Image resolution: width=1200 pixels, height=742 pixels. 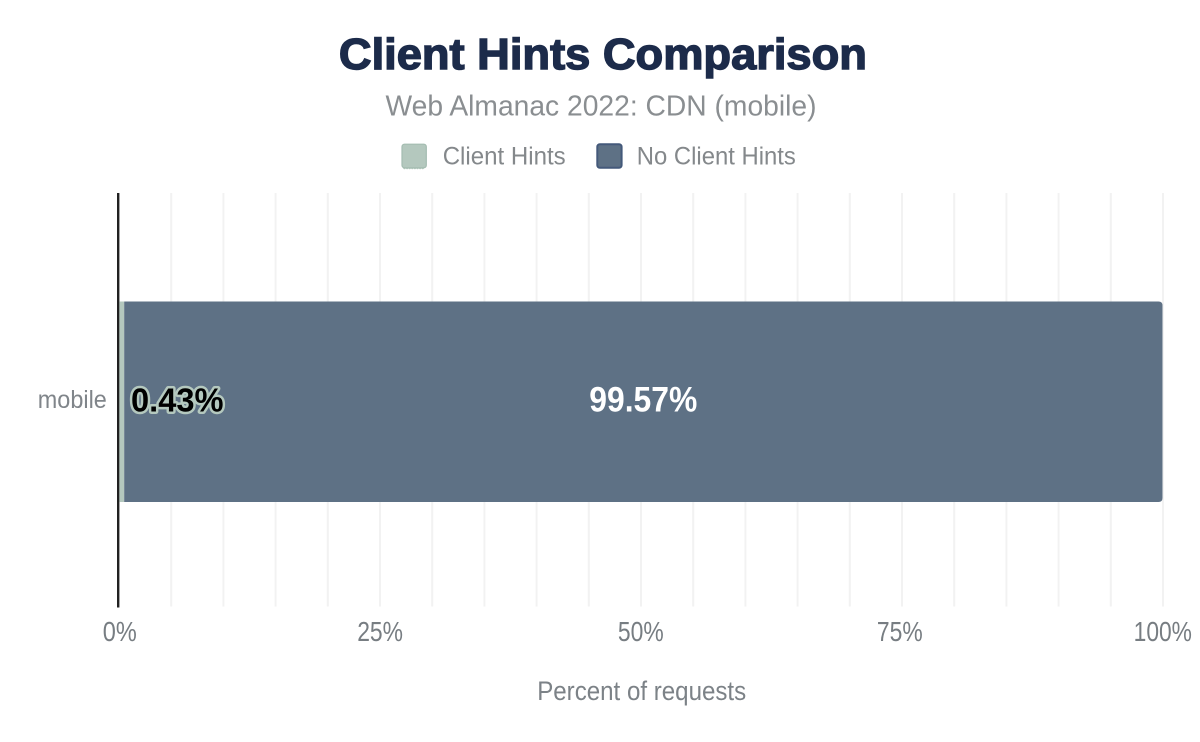 I want to click on svg-text: mobile, so click(x=72, y=400).